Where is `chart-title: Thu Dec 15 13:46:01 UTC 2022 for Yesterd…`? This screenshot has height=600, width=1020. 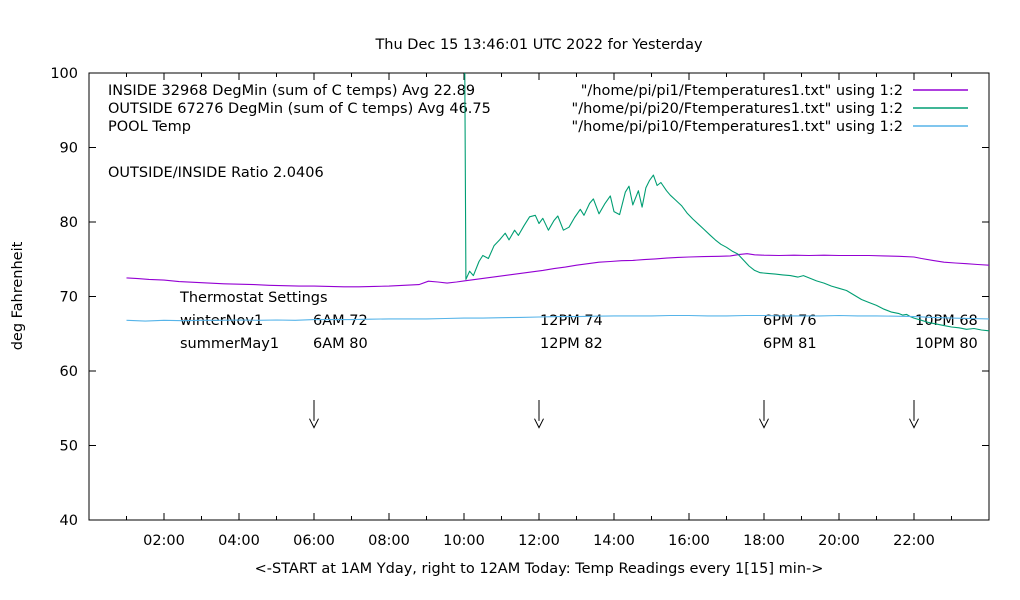
chart-title: Thu Dec 15 13:46:01 UTC 2022 for Yesterd… is located at coordinates (538, 45).